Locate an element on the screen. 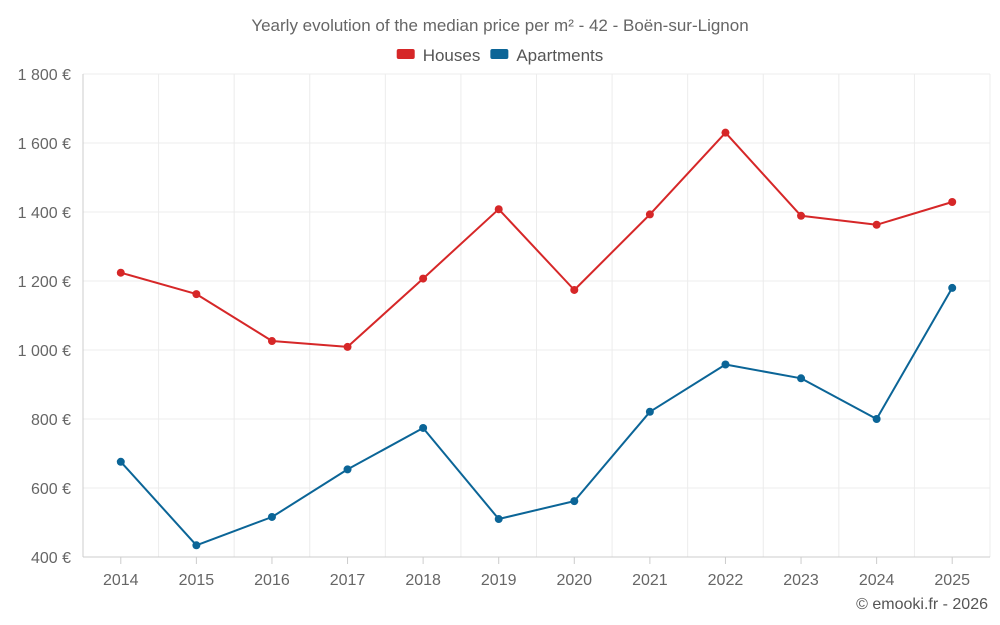 This screenshot has width=1000, height=625. x-tick-label: 2025 is located at coordinates (952, 580).